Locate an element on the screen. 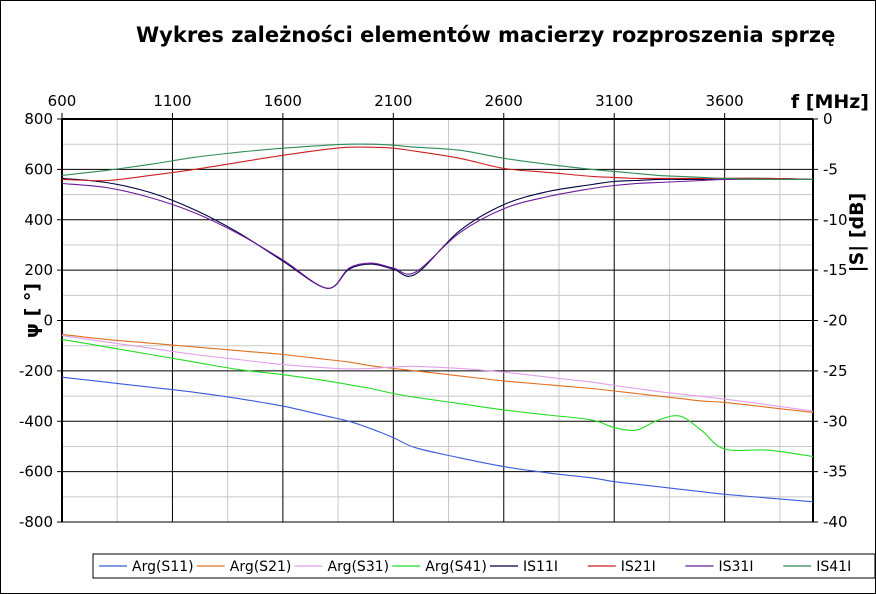 Image resolution: width=876 pixels, height=594 pixels. x-tick-label: 1100 is located at coordinates (172, 101).